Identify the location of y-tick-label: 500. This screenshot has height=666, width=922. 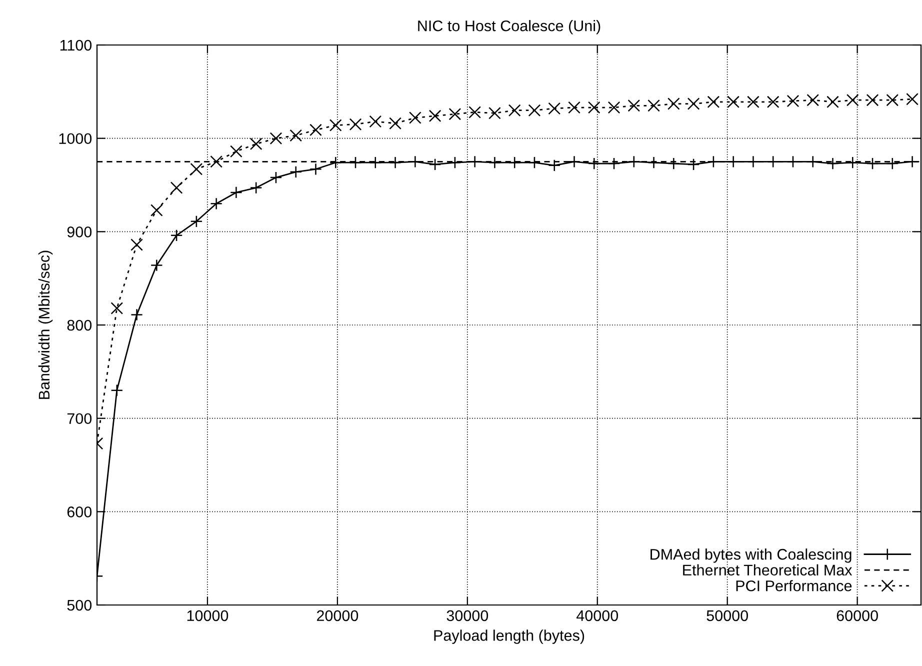
(79, 605).